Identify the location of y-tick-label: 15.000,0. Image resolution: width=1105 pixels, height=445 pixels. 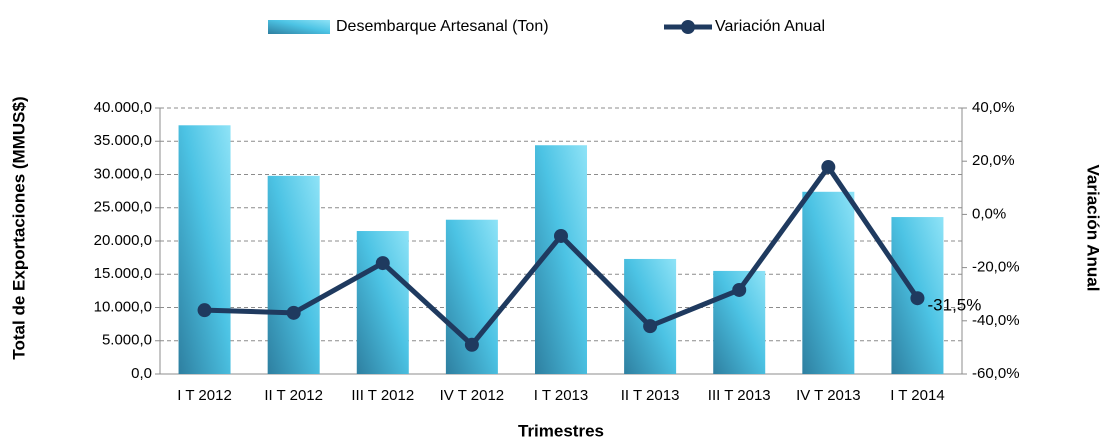
(123, 273).